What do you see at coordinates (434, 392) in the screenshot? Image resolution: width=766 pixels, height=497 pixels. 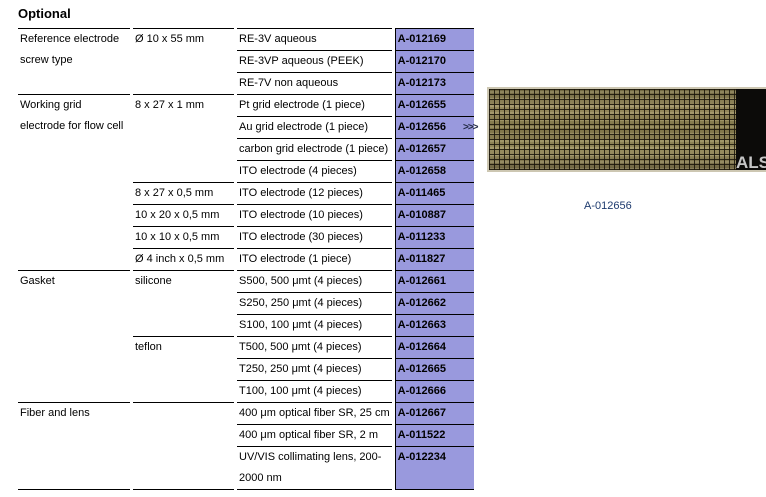 I see `code-cell: A-012666` at bounding box center [434, 392].